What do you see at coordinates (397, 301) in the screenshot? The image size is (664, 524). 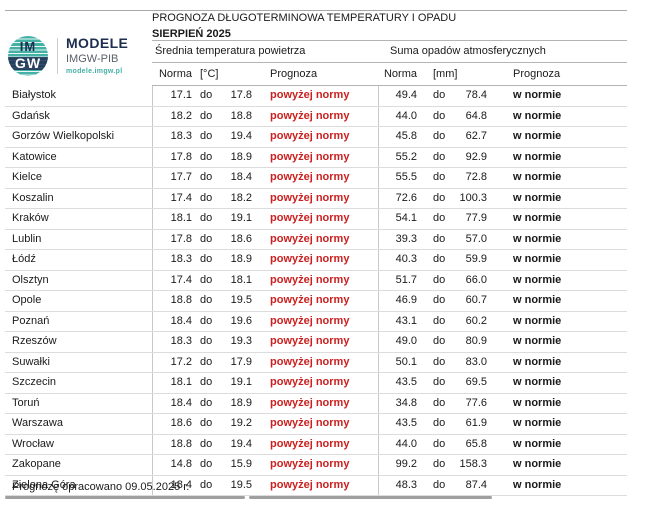 I see `precip-norm-min: 46.9` at bounding box center [397, 301].